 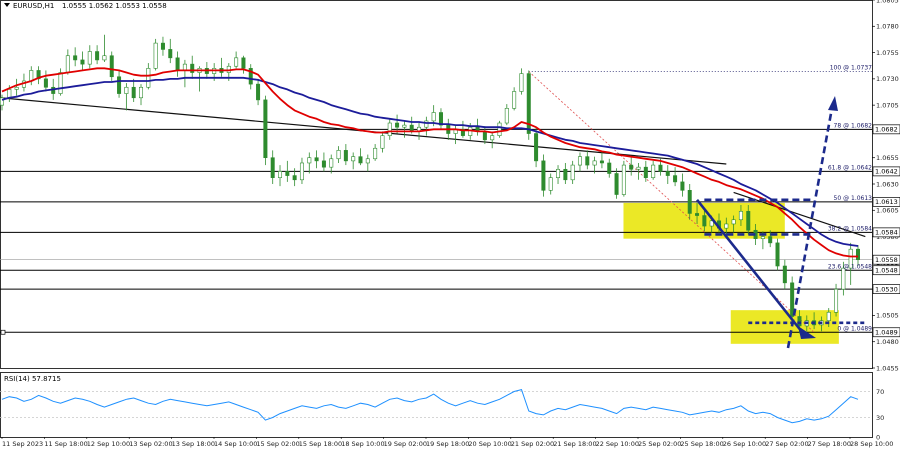 I want to click on time-tick-label: 19 Sep 18:00, so click(x=447, y=444).